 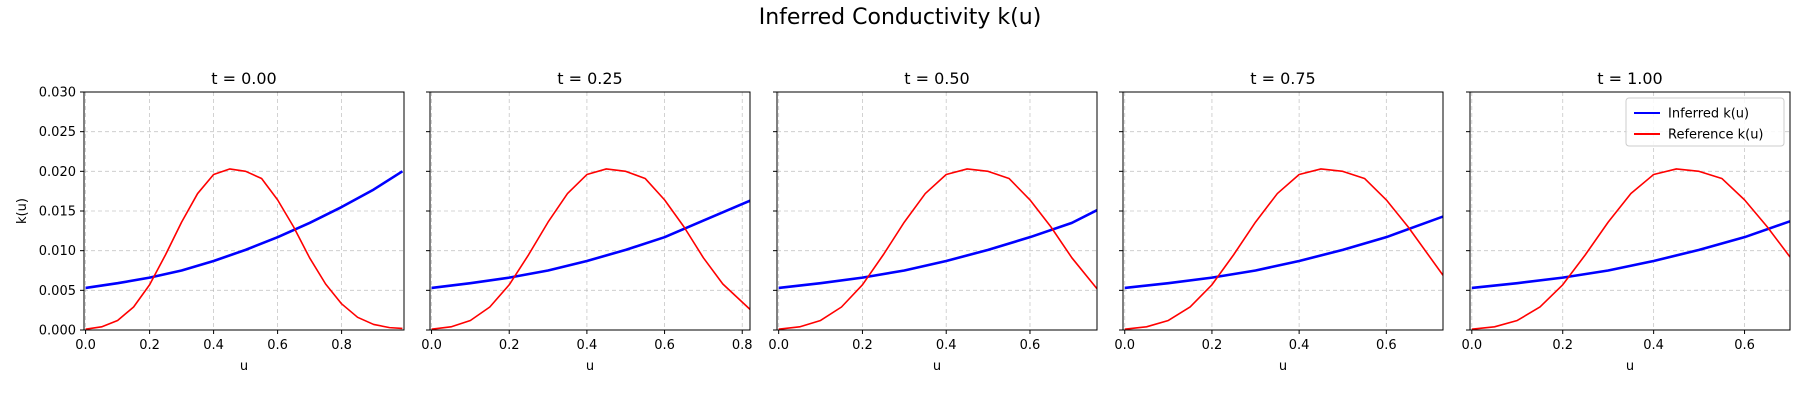 I want to click on panel-title: t = 0.50, so click(x=936, y=78).